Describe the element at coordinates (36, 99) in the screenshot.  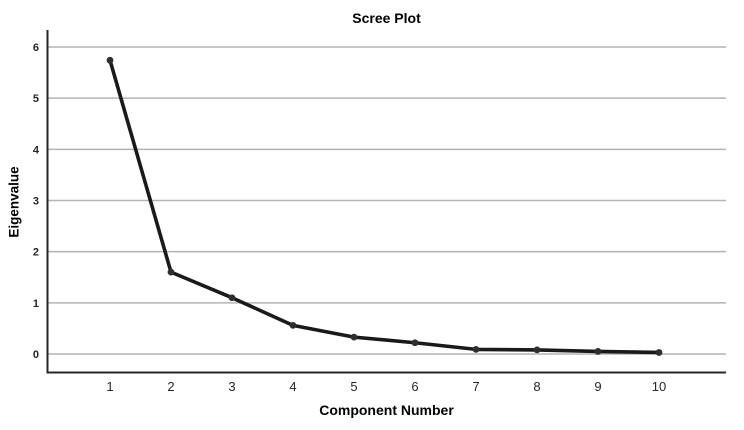
I see `y-tick-label: 5` at that location.